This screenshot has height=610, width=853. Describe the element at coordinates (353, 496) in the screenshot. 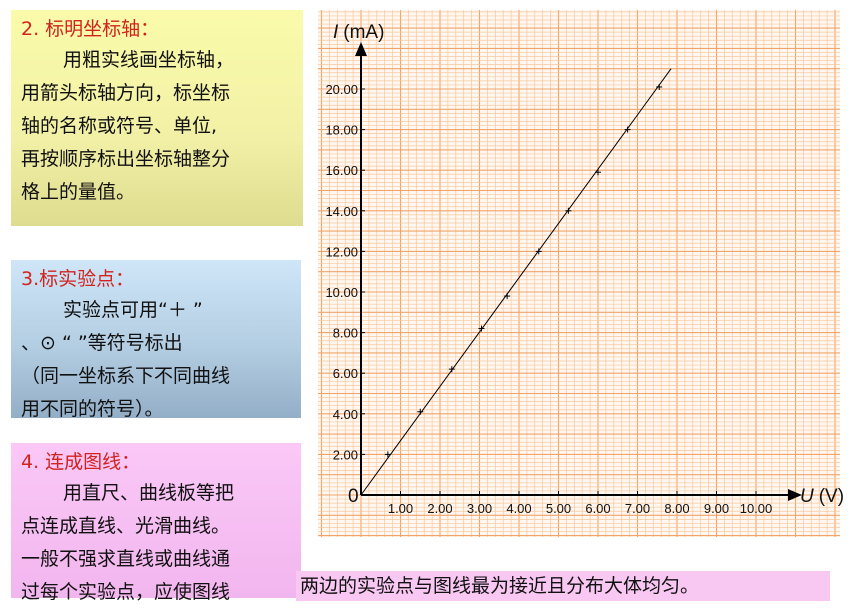

I see `origin-label: 0` at that location.